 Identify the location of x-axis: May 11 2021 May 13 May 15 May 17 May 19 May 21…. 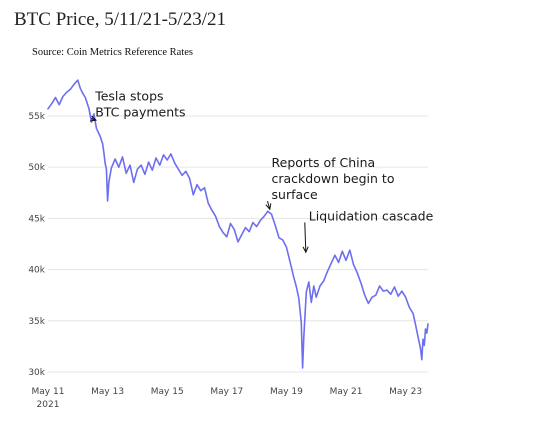
(227, 398).